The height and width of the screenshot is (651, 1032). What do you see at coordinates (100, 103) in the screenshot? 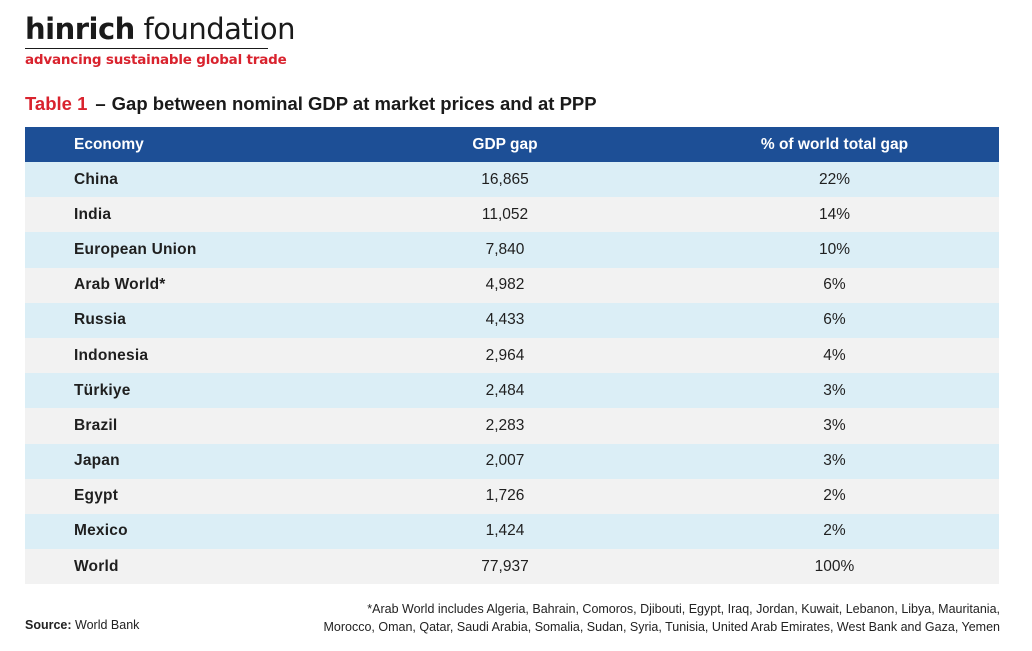
I see `title-dash: –` at bounding box center [100, 103].